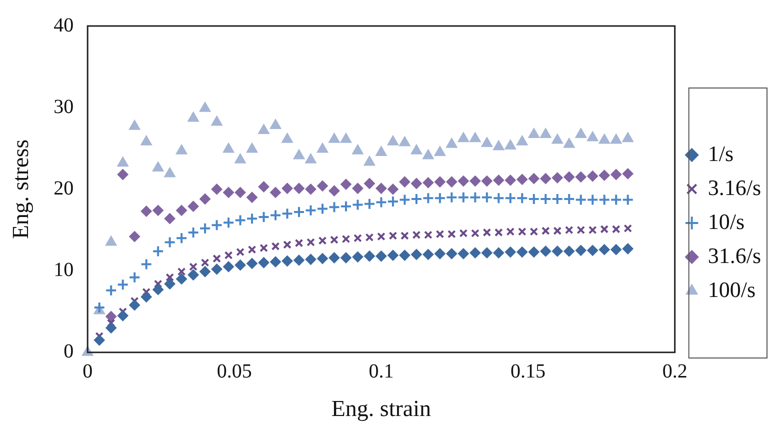  Describe the element at coordinates (87, 371) in the screenshot. I see `x-tick-label: 0` at that location.